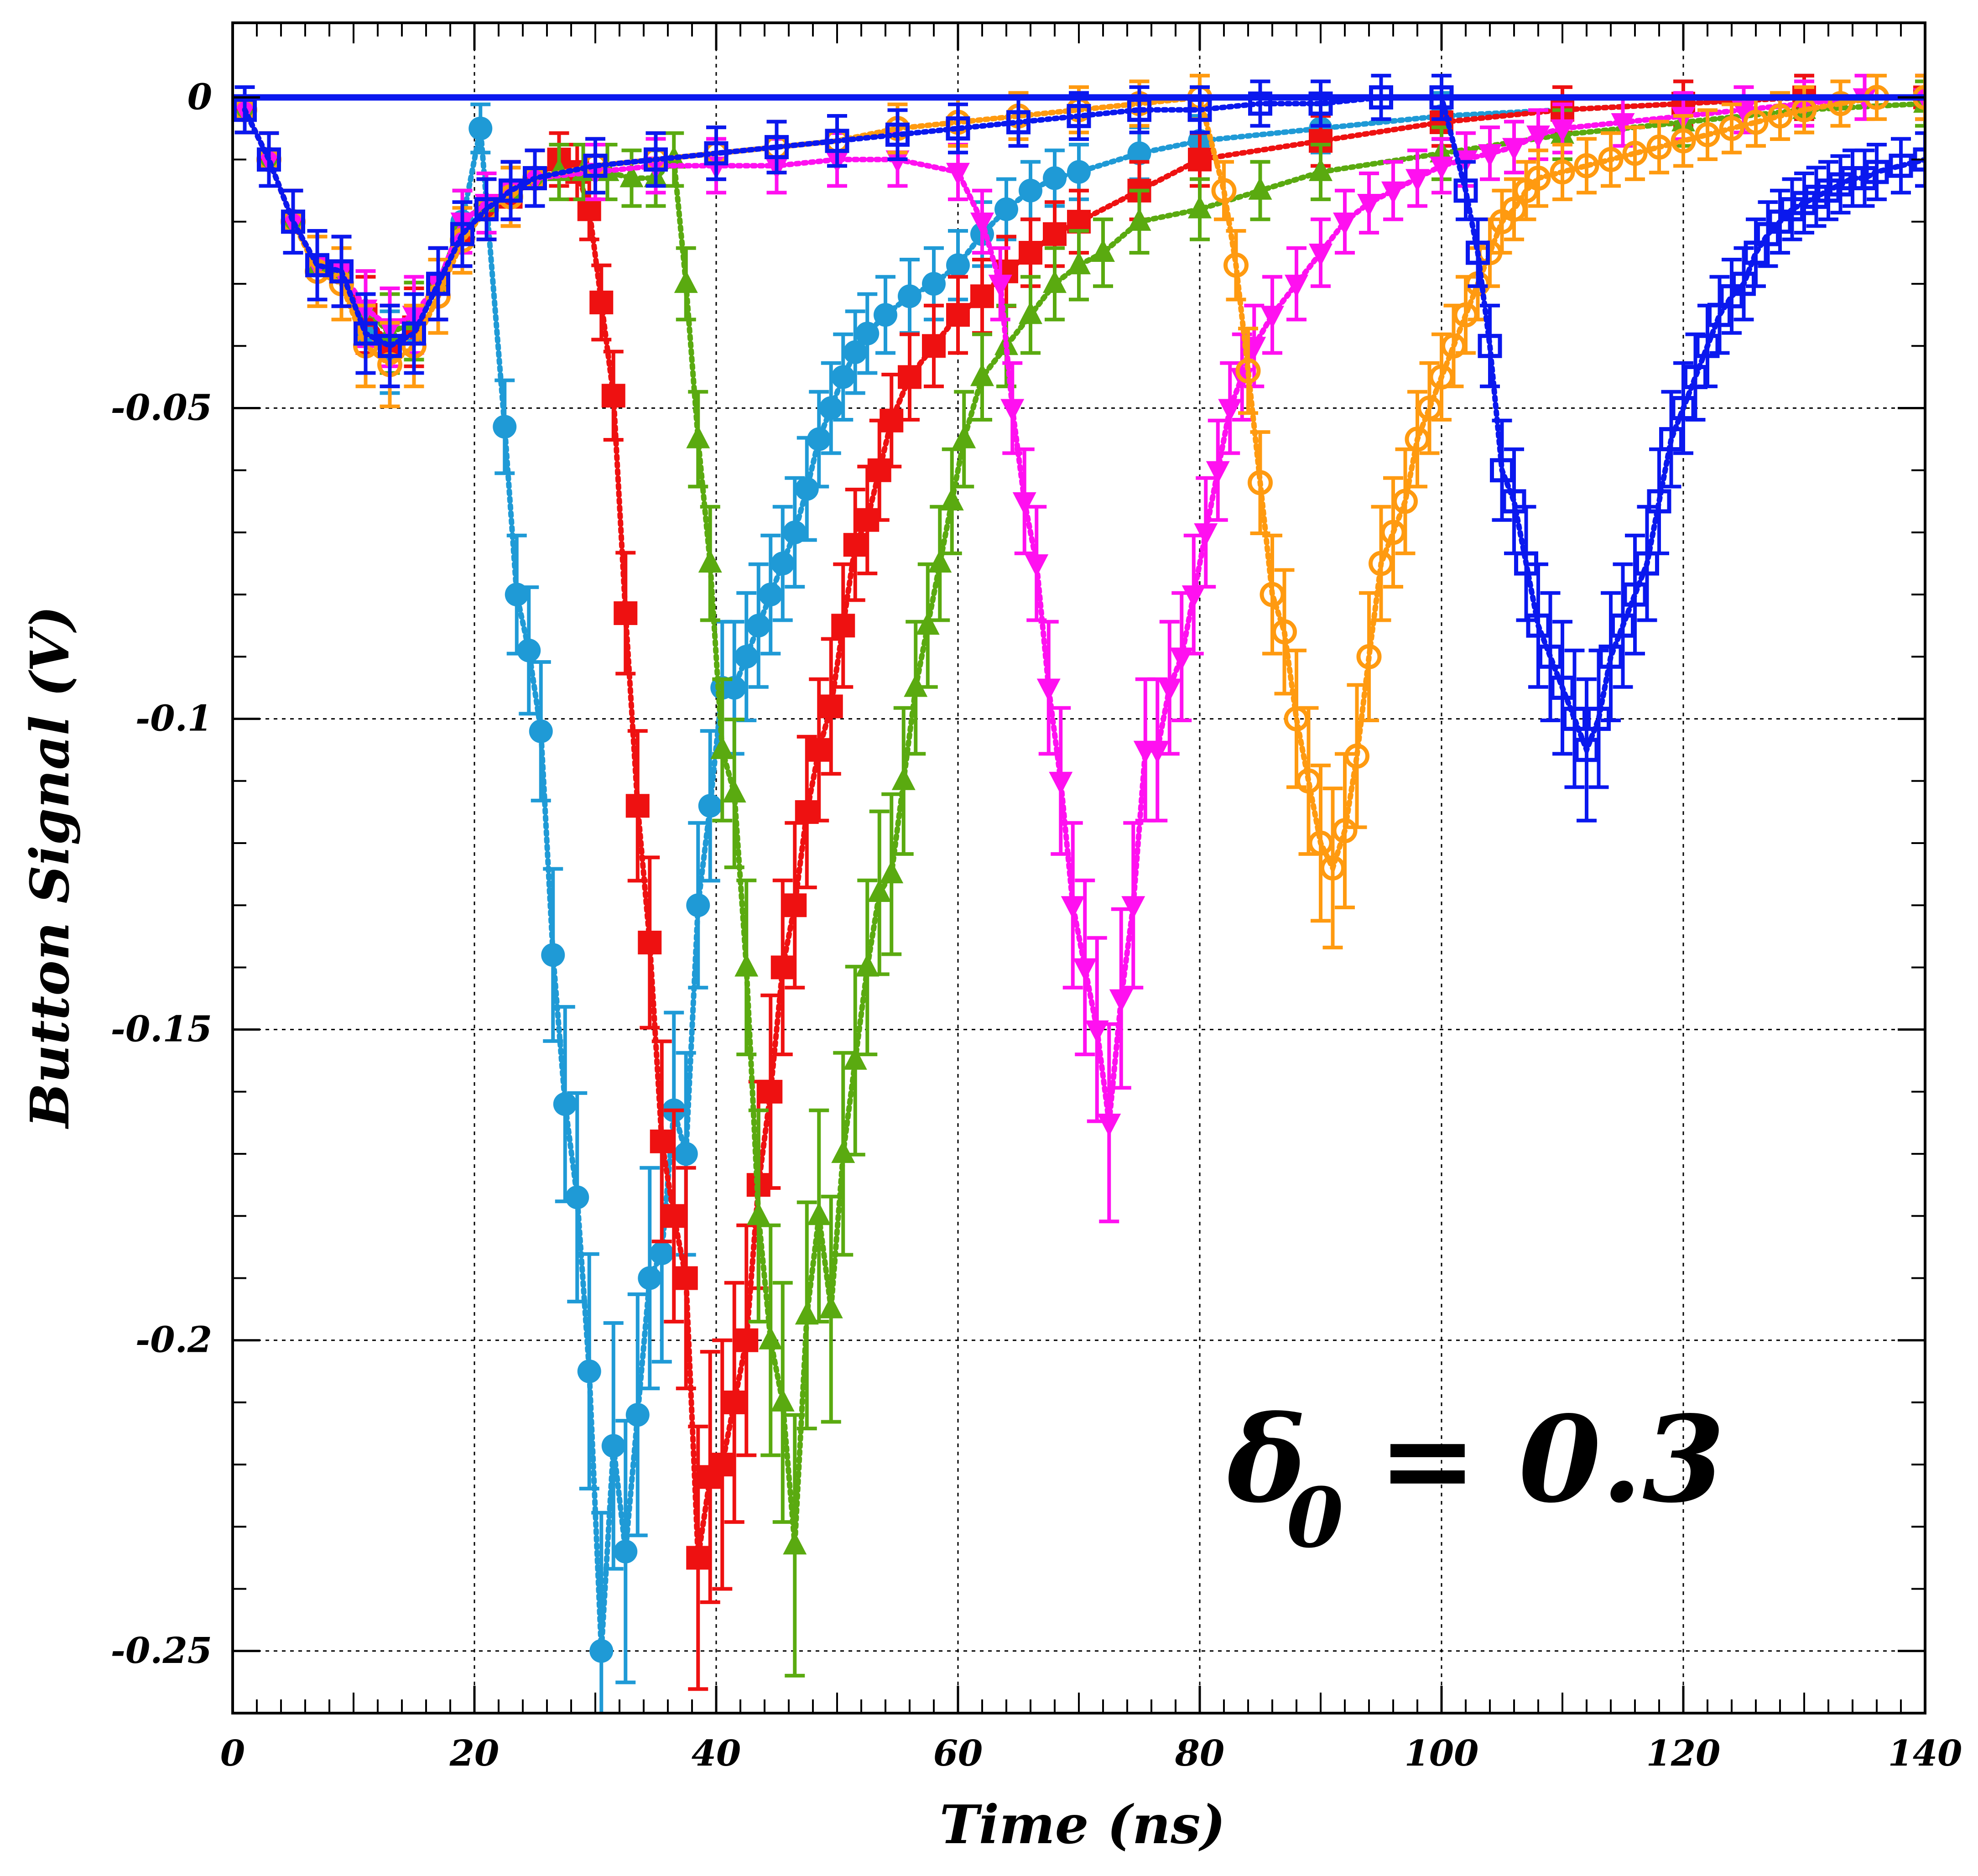 The height and width of the screenshot is (1876, 1978). I want to click on x-axis-title: Time (ns), so click(1083, 1825).